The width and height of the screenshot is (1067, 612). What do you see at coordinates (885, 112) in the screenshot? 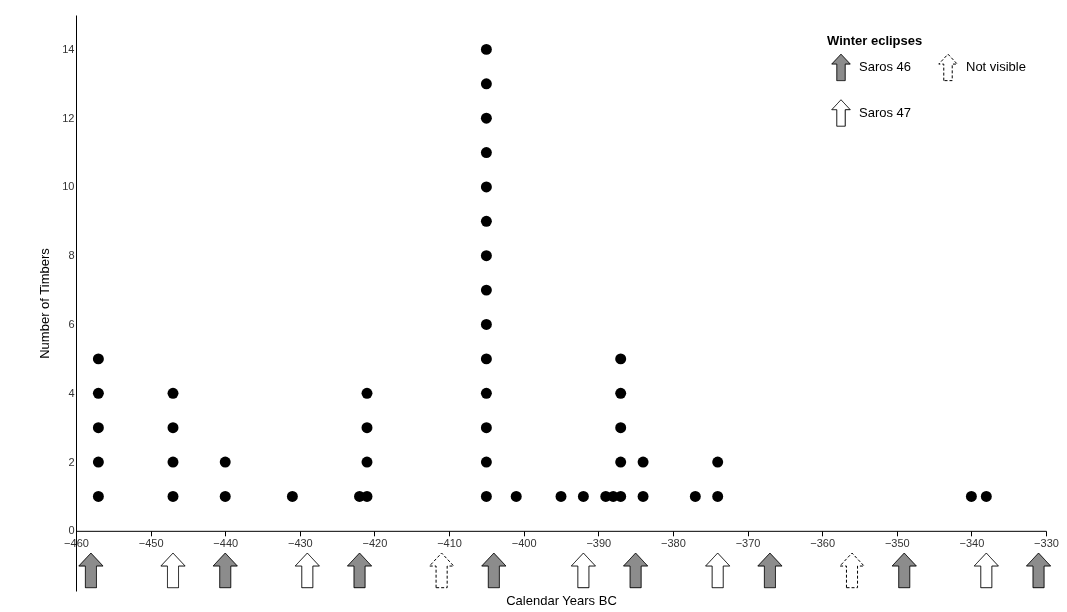
I see `legend-label: Saros 47` at bounding box center [885, 112].